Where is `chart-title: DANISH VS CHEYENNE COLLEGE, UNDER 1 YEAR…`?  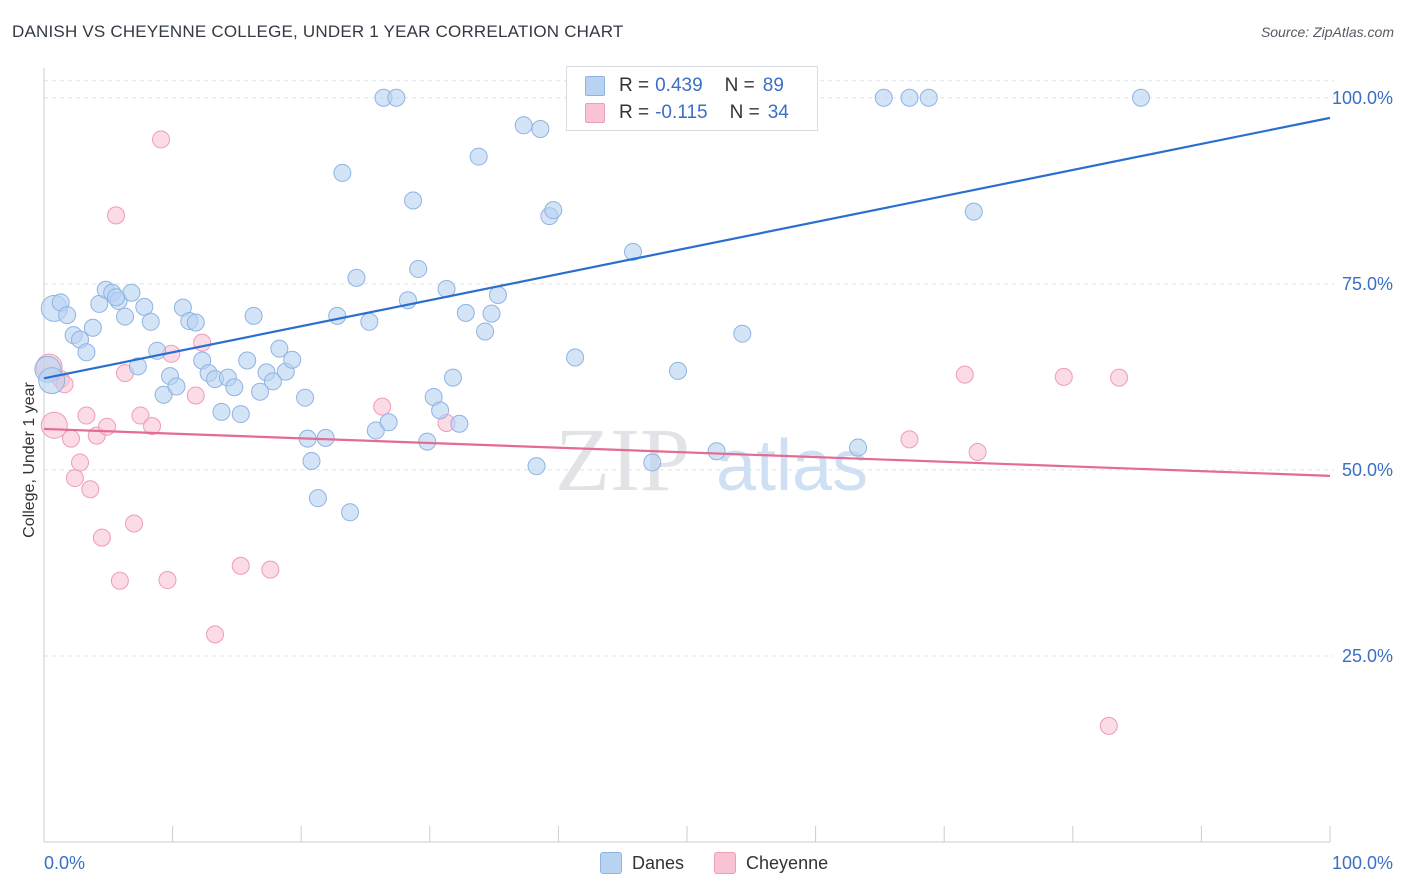 chart-title: DANISH VS CHEYENNE COLLEGE, UNDER 1 YEAR… is located at coordinates (318, 31).